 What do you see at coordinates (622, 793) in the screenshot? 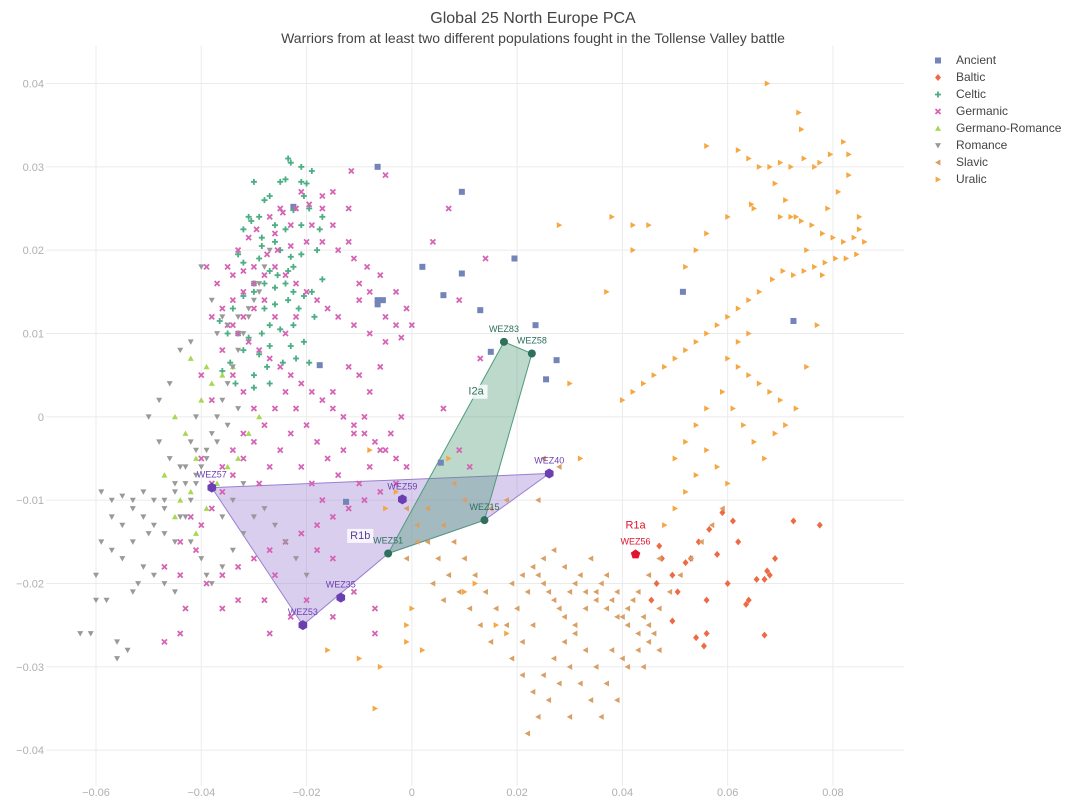
I see `x-tick-label: 0.04` at bounding box center [622, 793].